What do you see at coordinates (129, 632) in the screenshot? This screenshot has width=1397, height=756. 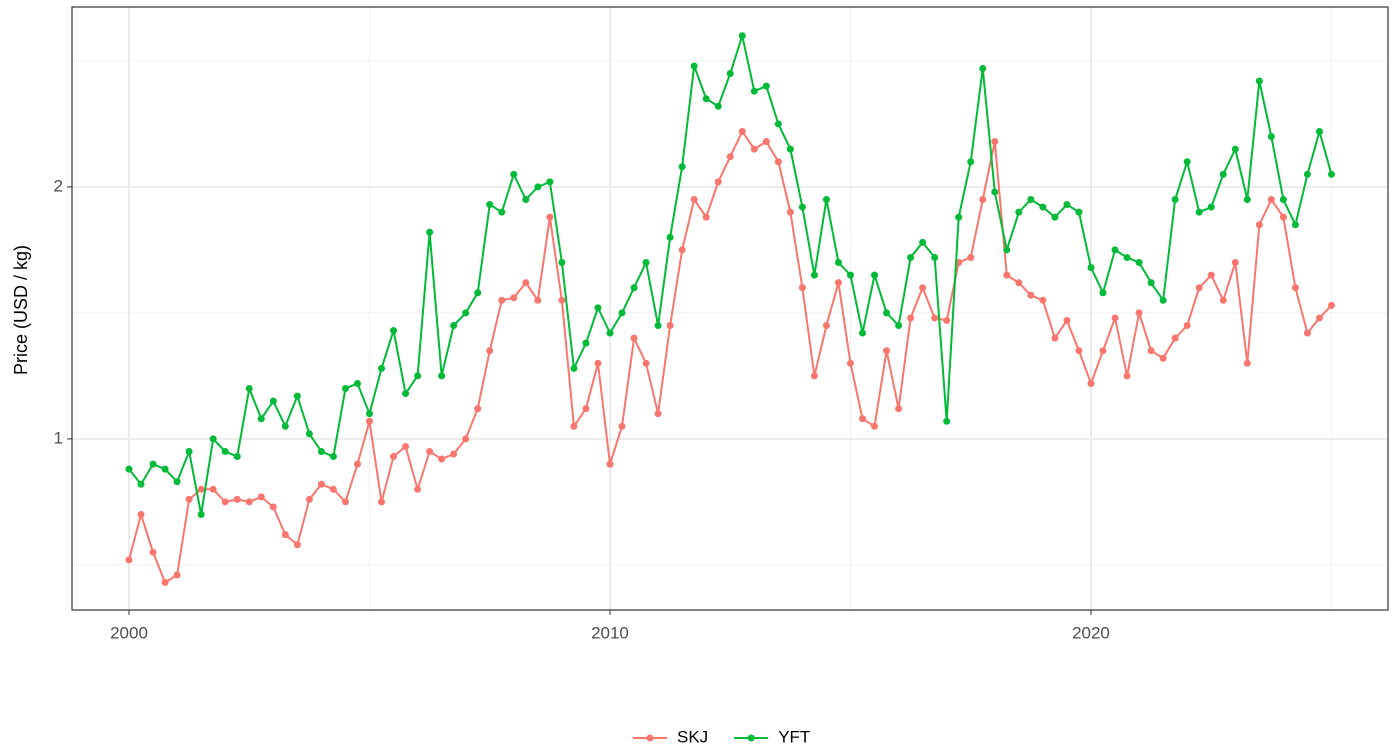 I see `x-tick-label: 2000` at bounding box center [129, 632].